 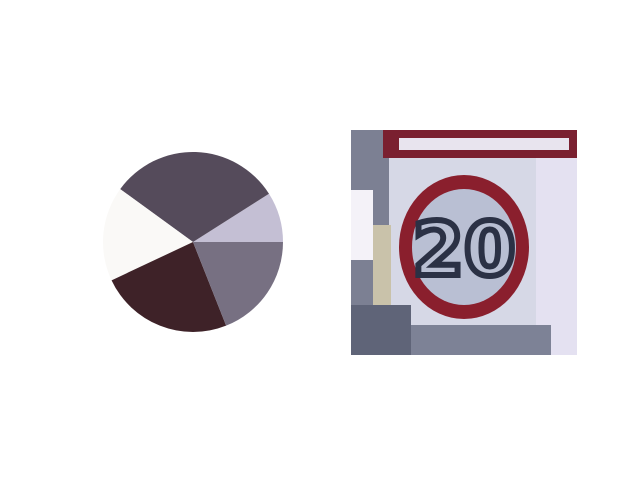 What do you see at coordinates (464, 250) in the screenshot?
I see `sign-number: 20` at bounding box center [464, 250].